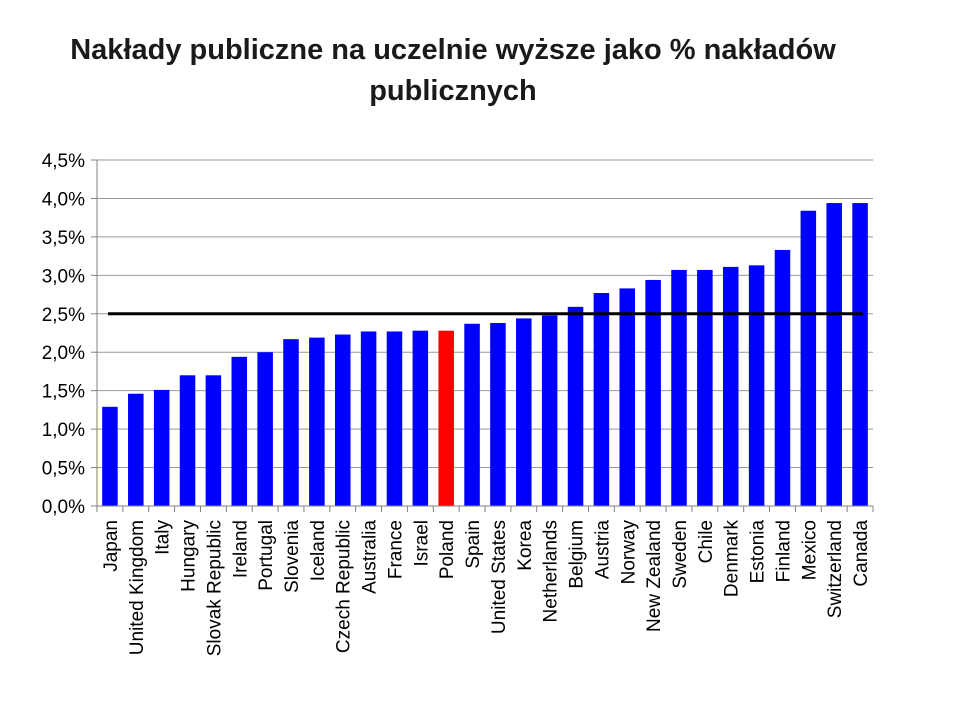 This screenshot has width=960, height=720. I want to click on category-label: Switzerland, so click(835, 569).